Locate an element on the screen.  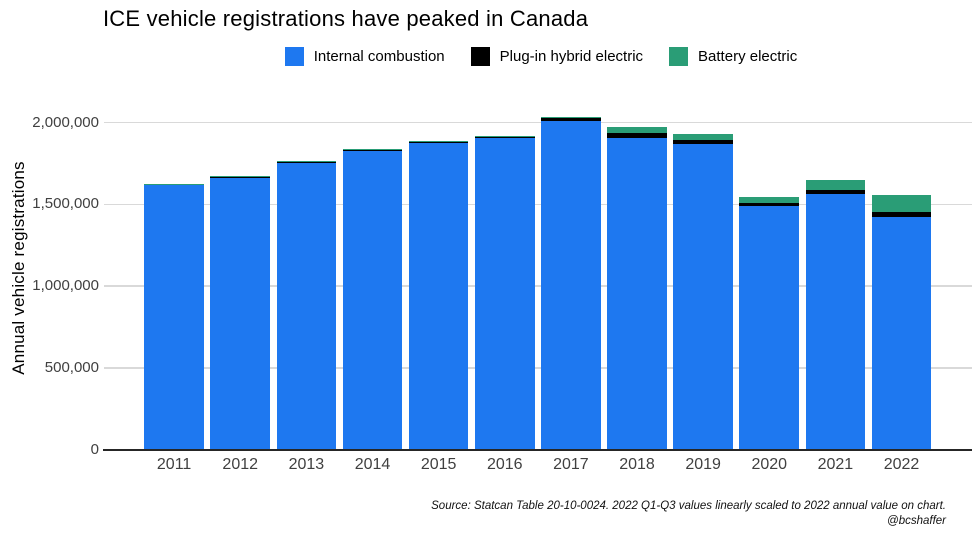
legend-label: Internal combustion is located at coordinates (379, 56).